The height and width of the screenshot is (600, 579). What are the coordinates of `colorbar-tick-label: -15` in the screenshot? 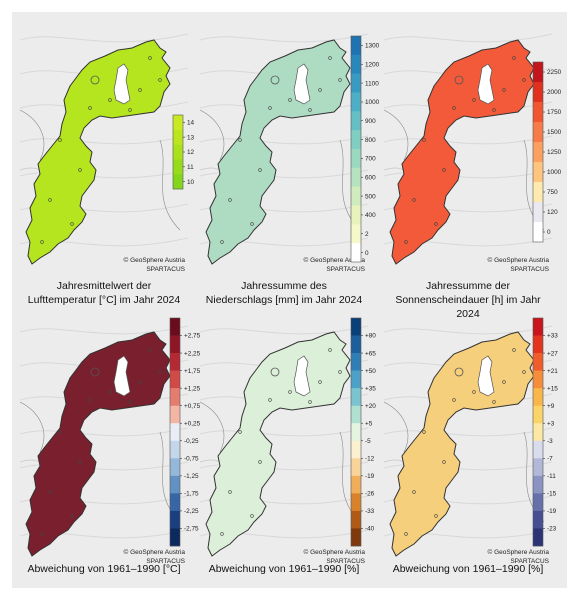 It's located at (552, 494).